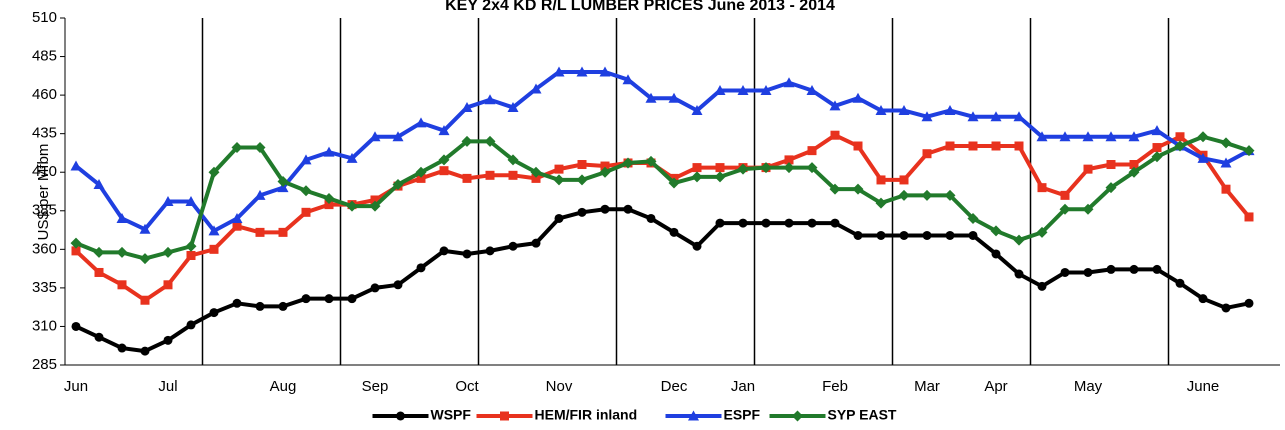 The width and height of the screenshot is (1285, 430). Describe the element at coordinates (44, 248) in the screenshot. I see `y-tick-label: 360` at that location.